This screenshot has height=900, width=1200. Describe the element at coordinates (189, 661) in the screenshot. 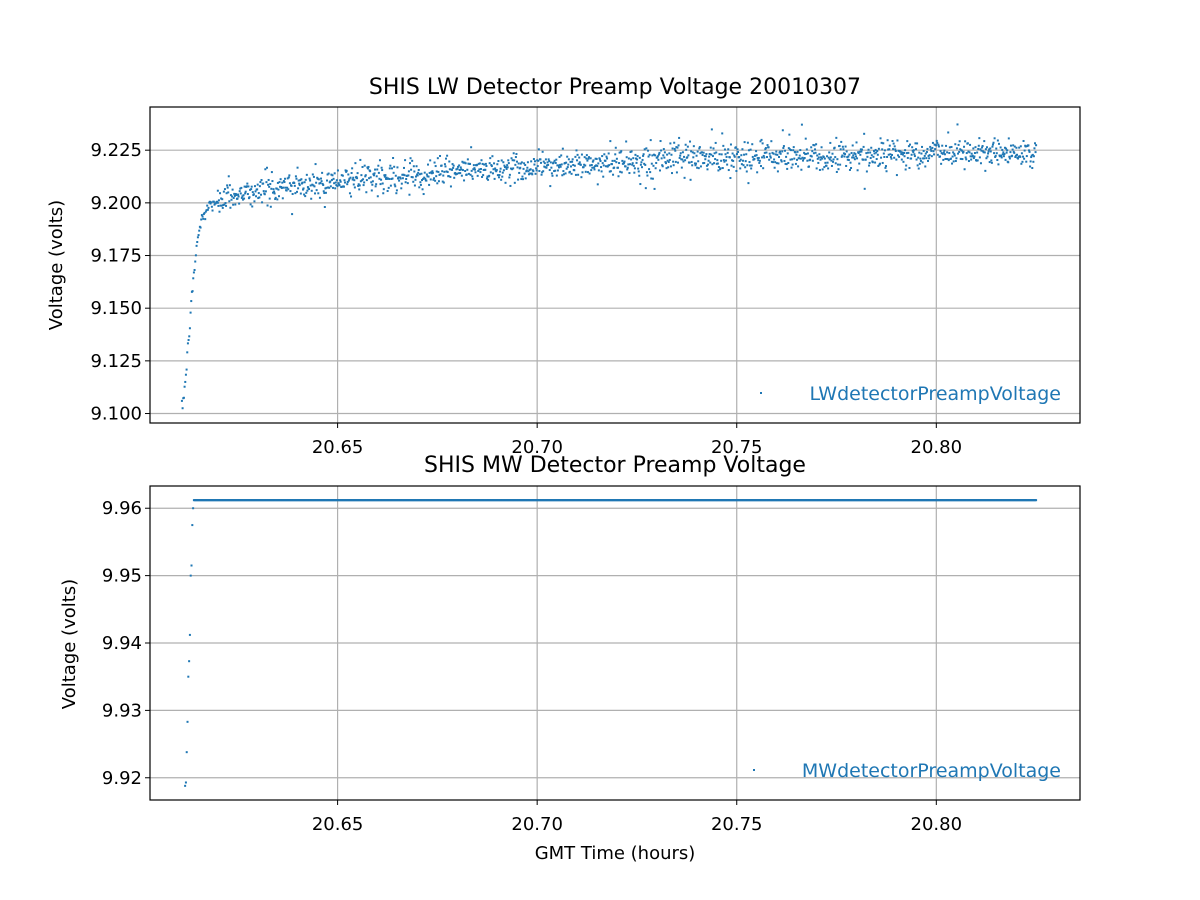

I see `mw-data-point` at that location.